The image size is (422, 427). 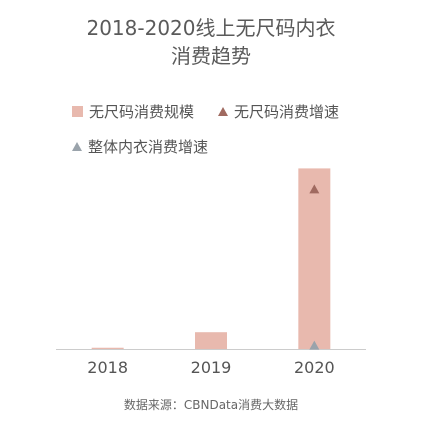 What do you see at coordinates (287, 112) in the screenshot?
I see `legend-label-growth: 无尺码消费增速` at bounding box center [287, 112].